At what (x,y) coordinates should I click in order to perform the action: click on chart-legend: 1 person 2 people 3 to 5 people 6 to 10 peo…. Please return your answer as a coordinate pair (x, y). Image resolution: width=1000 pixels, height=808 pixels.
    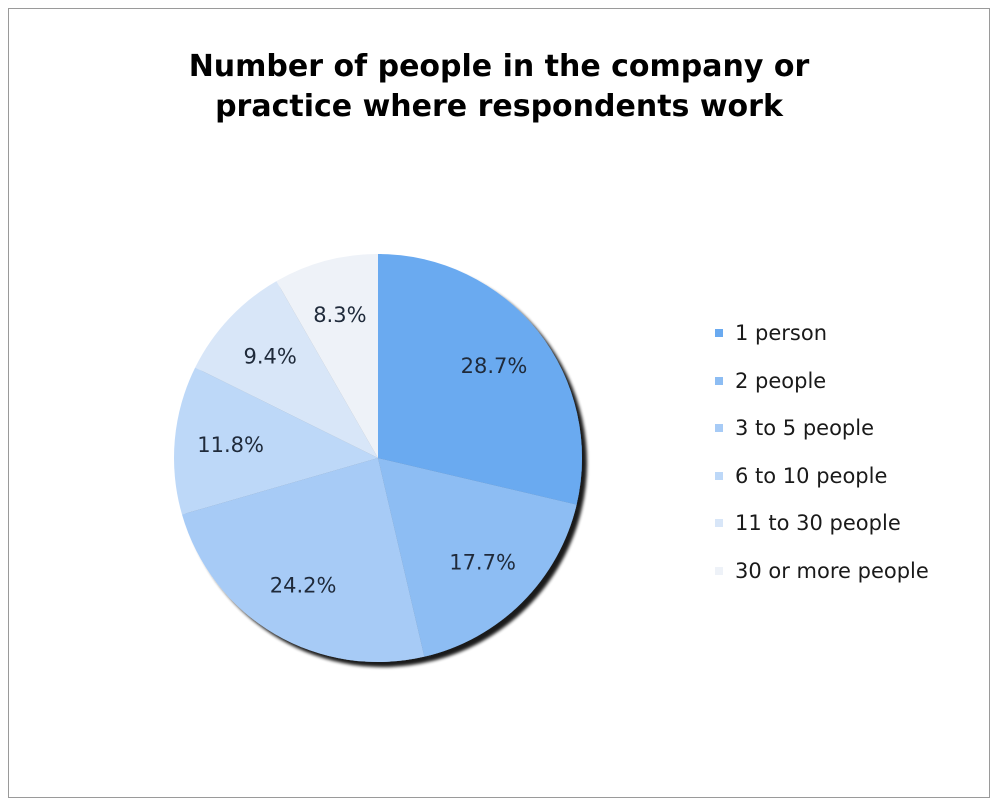
    Looking at the image, I should click on (822, 459).